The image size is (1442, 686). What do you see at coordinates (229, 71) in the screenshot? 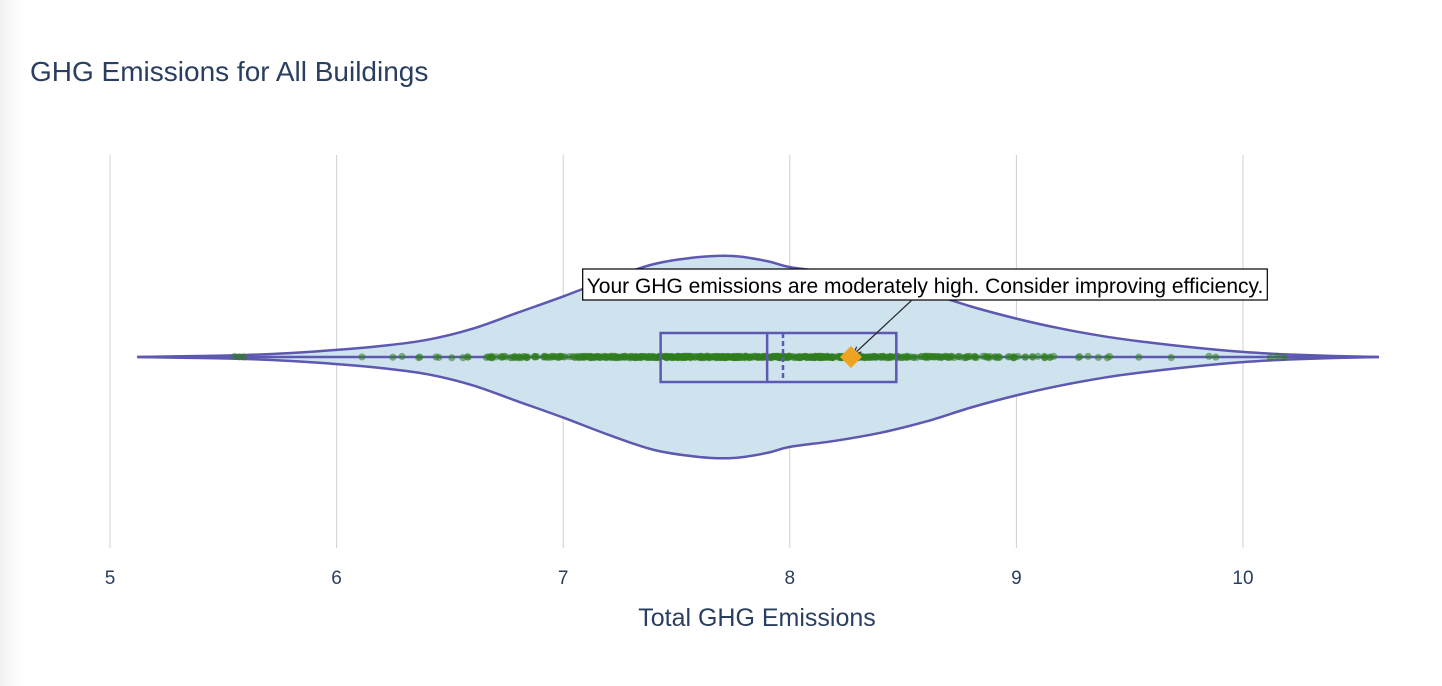
I see `chart-title: GHG Emissions for All Buildings` at bounding box center [229, 71].